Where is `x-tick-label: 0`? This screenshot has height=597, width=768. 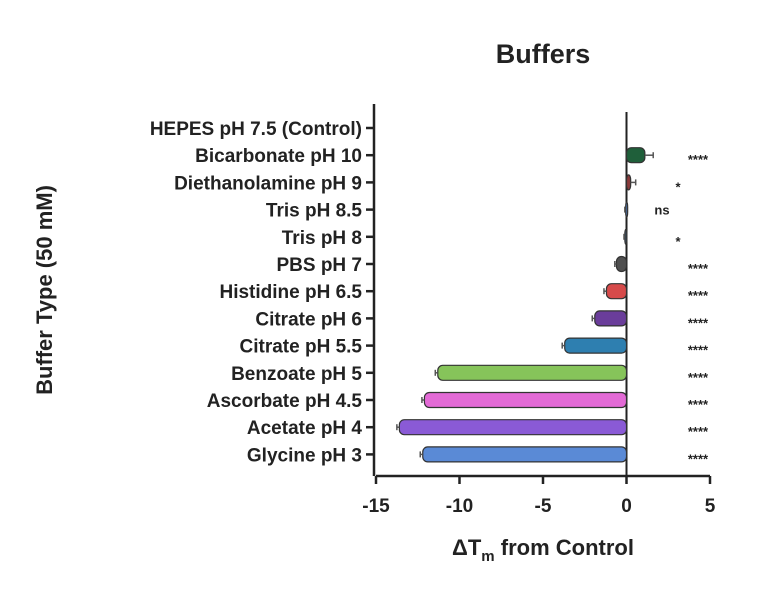 x-tick-label: 0 is located at coordinates (626, 506).